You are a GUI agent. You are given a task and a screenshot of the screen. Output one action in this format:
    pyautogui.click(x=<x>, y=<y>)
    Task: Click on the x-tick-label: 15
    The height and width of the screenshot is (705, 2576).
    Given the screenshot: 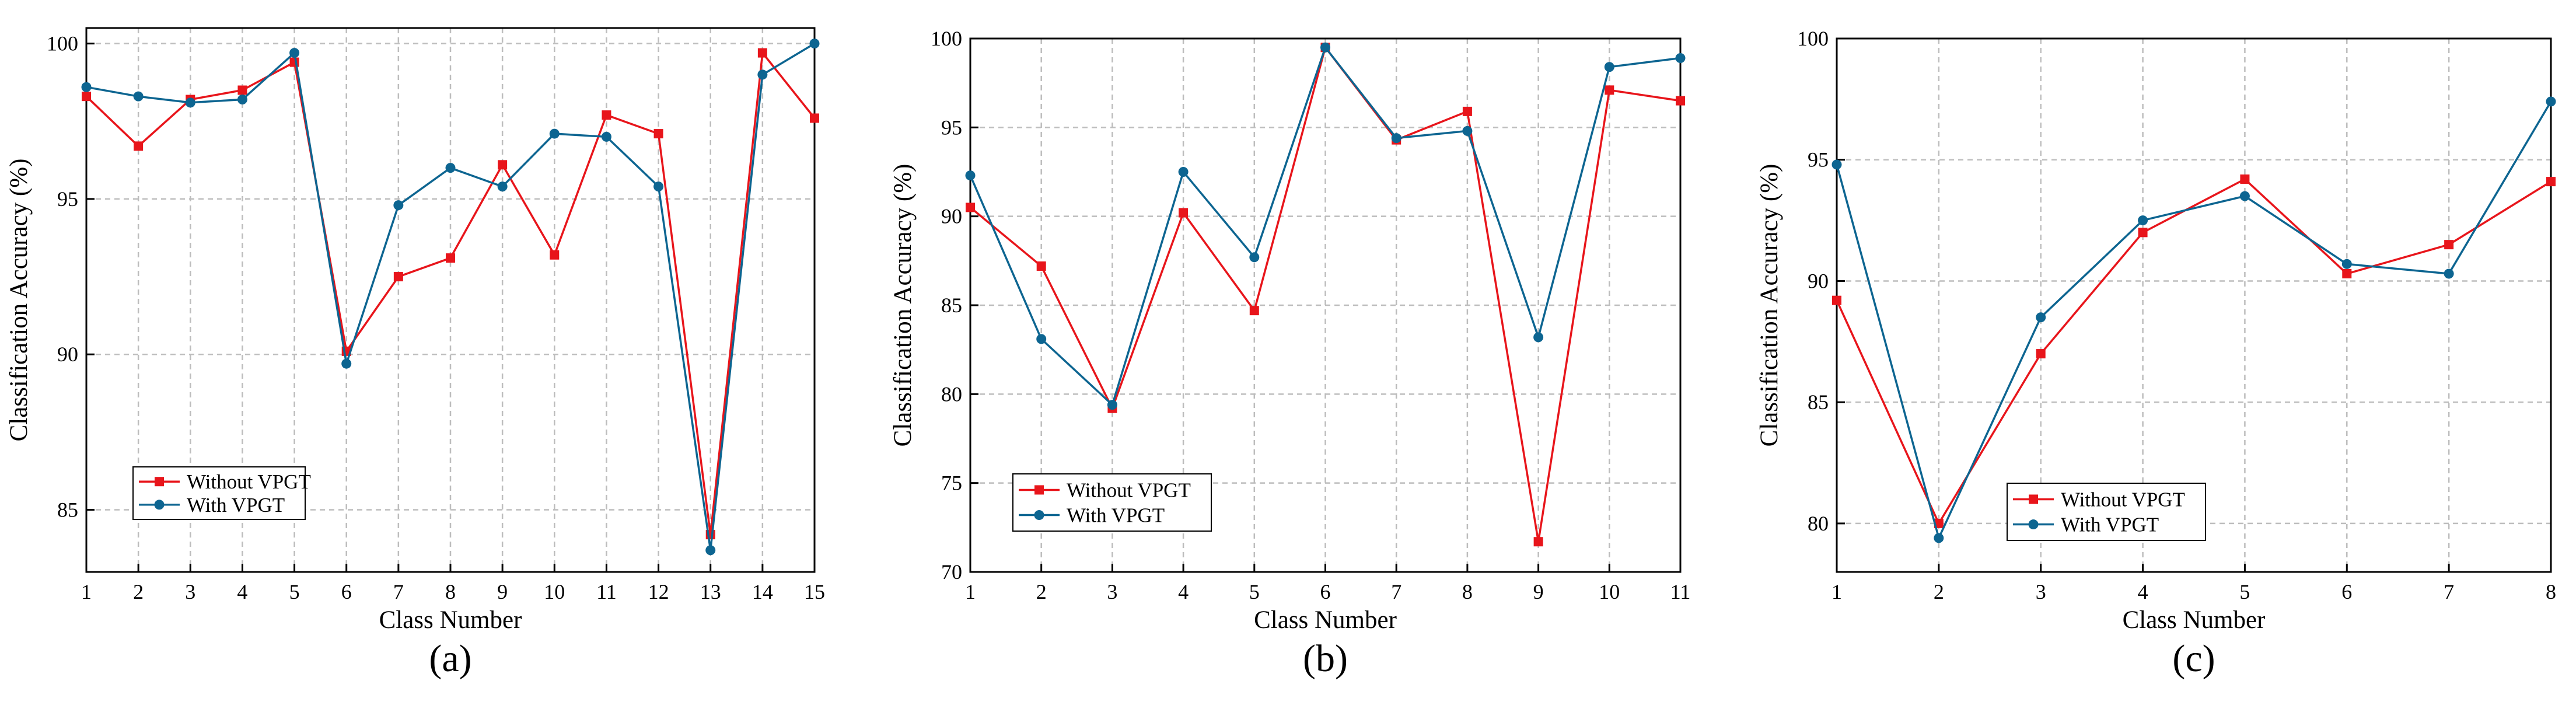 What is the action you would take?
    pyautogui.click(x=814, y=591)
    